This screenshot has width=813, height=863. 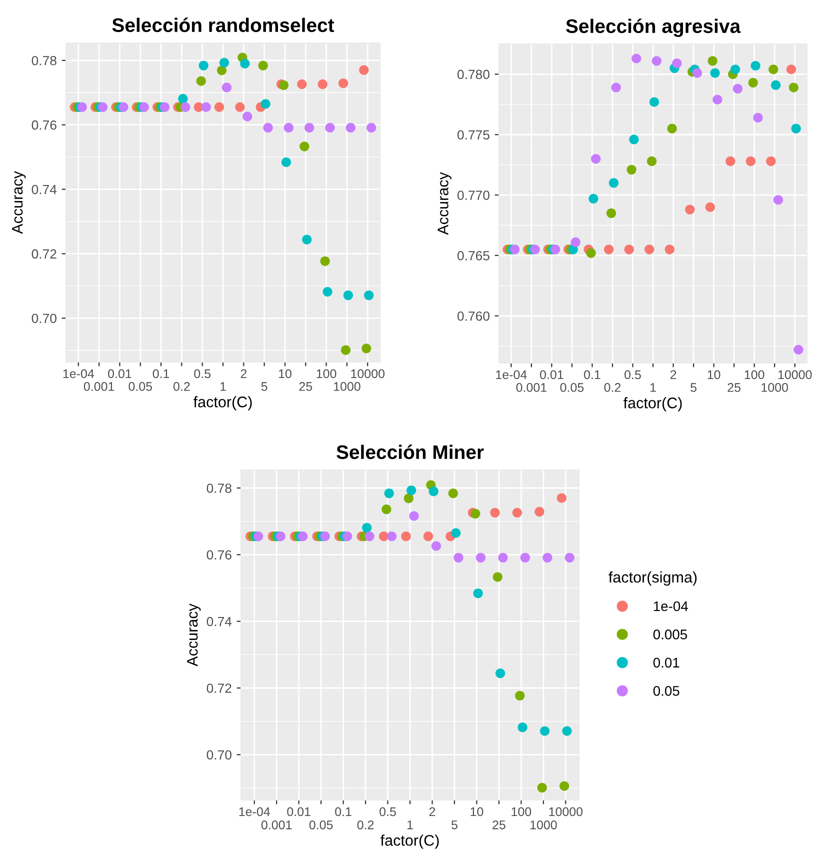 I want to click on y-tick-label: 0.780, so click(x=473, y=75).